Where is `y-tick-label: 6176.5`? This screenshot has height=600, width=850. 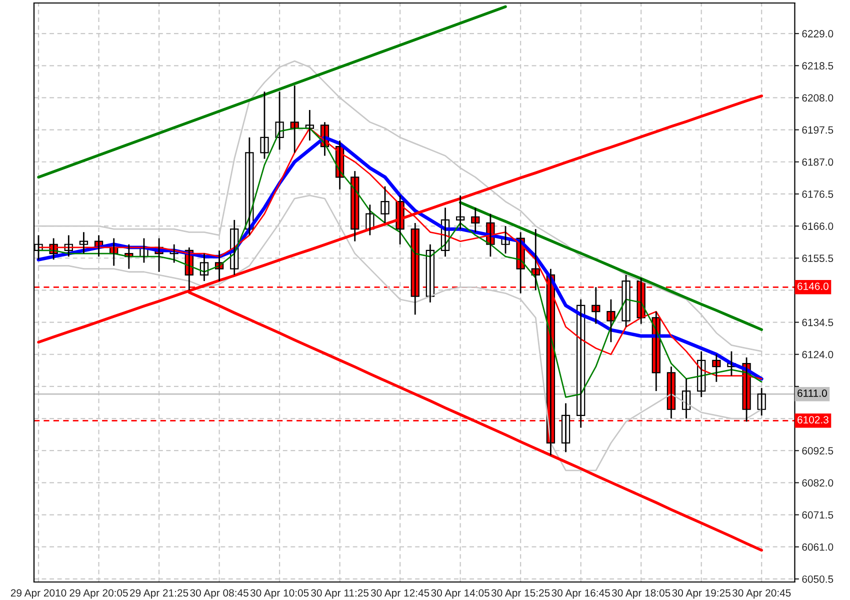 y-tick-label: 6176.5 is located at coordinates (818, 194).